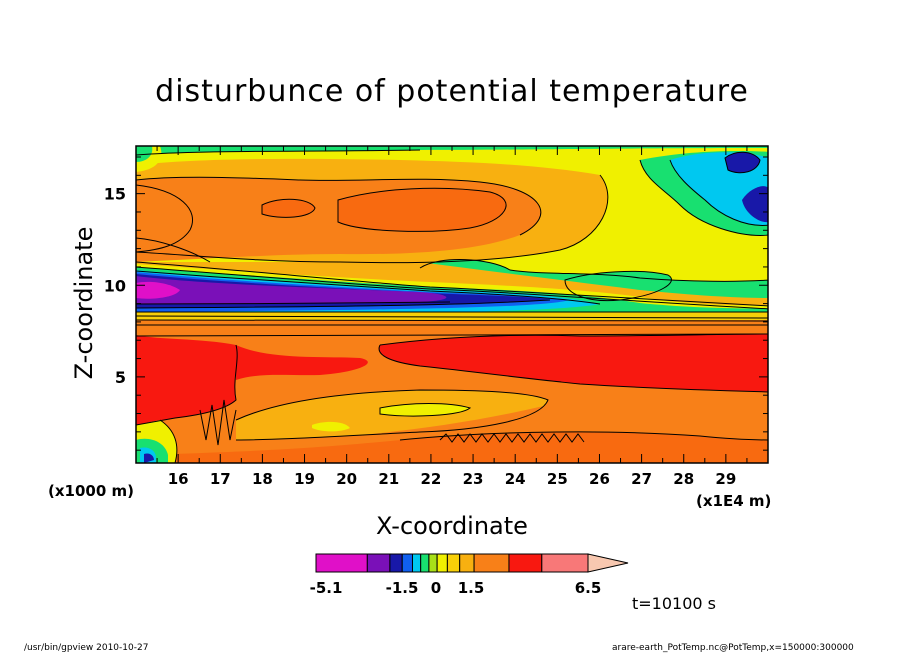 Image resolution: width=904 pixels, height=654 pixels. Describe the element at coordinates (291, 290) in the screenshot. I see `region-cold-purple` at that location.